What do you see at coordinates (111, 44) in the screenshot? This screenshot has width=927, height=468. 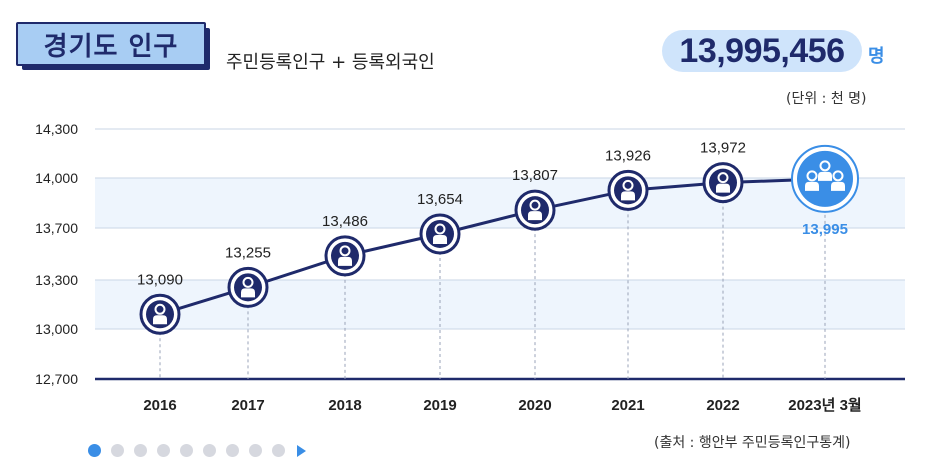 I see `page-title: 경기도 인구` at bounding box center [111, 44].